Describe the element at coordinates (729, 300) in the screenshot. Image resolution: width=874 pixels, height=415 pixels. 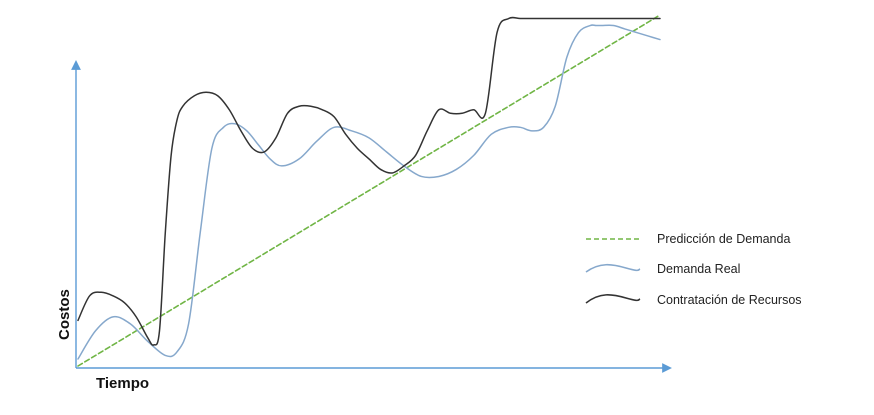
I see `legend-label-resources: Contratación de Recursos` at that location.